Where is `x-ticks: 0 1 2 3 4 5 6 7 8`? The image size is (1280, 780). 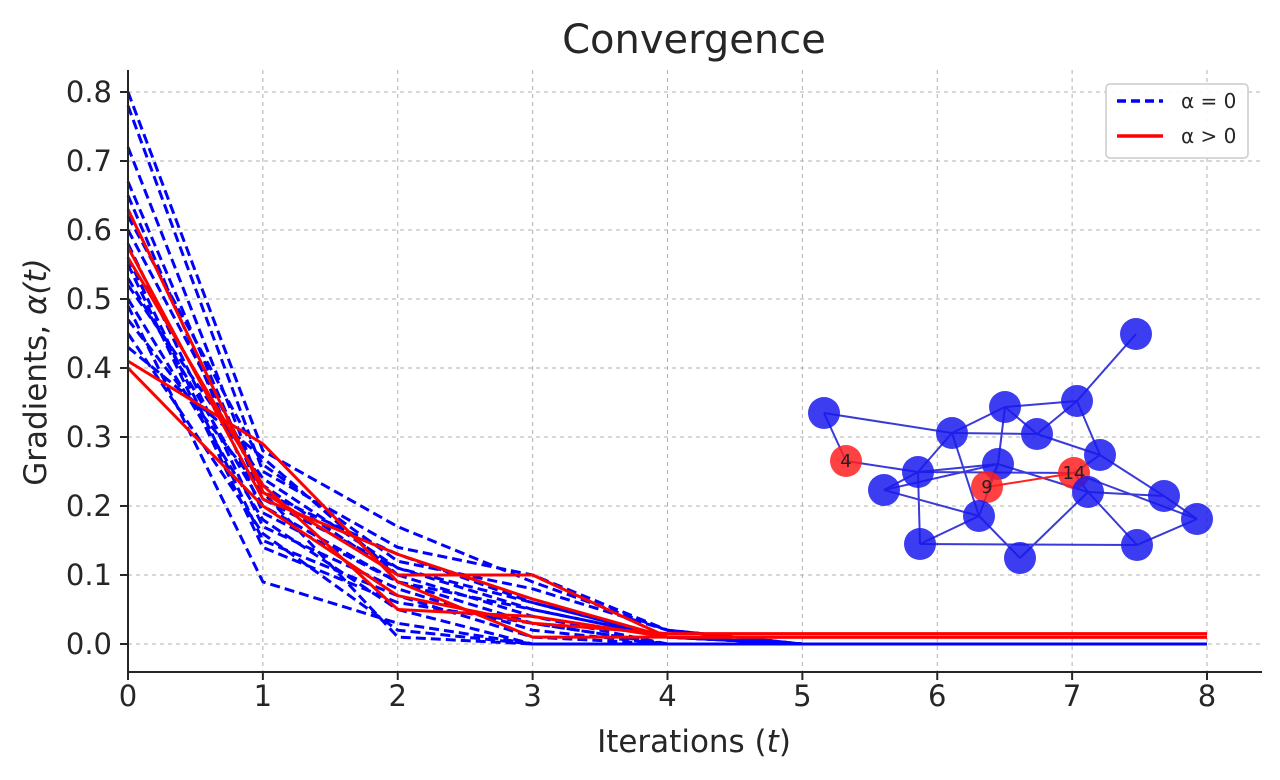
x-ticks: 0 1 2 3 4 5 6 7 8 is located at coordinates (667, 692).